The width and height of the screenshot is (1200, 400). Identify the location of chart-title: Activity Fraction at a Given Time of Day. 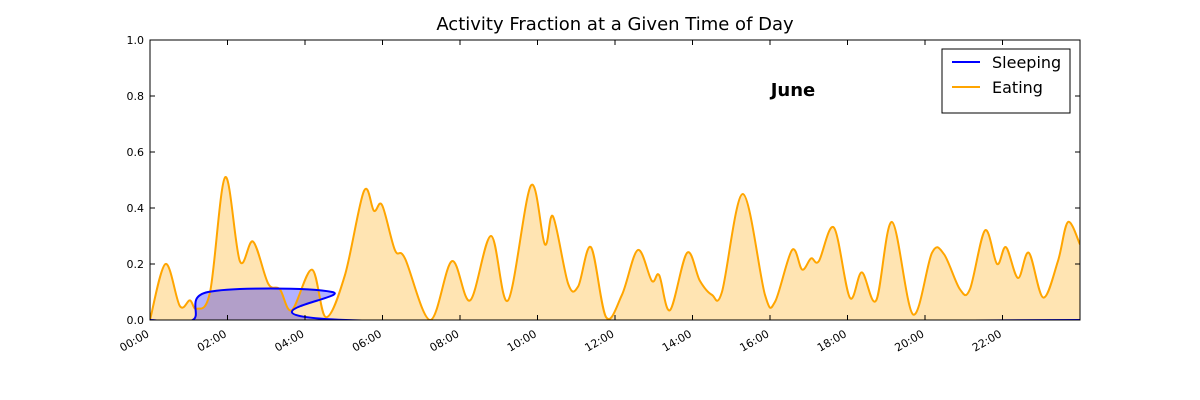
(615, 24).